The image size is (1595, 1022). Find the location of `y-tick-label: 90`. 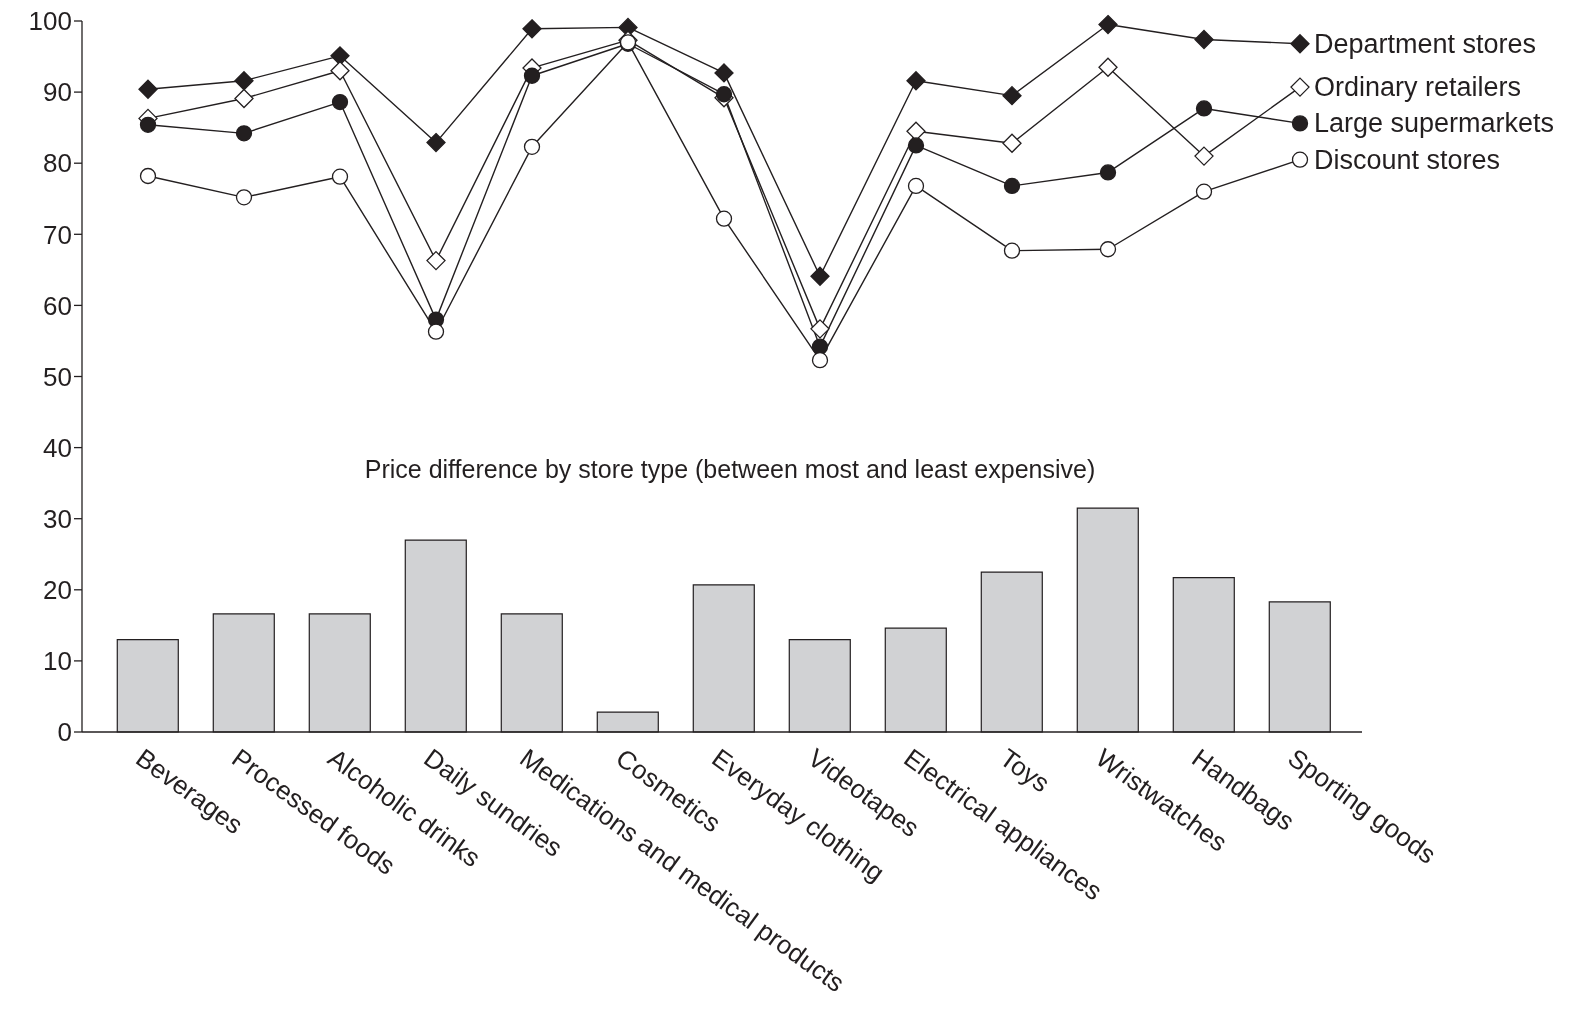

y-tick-label: 90 is located at coordinates (57, 92).